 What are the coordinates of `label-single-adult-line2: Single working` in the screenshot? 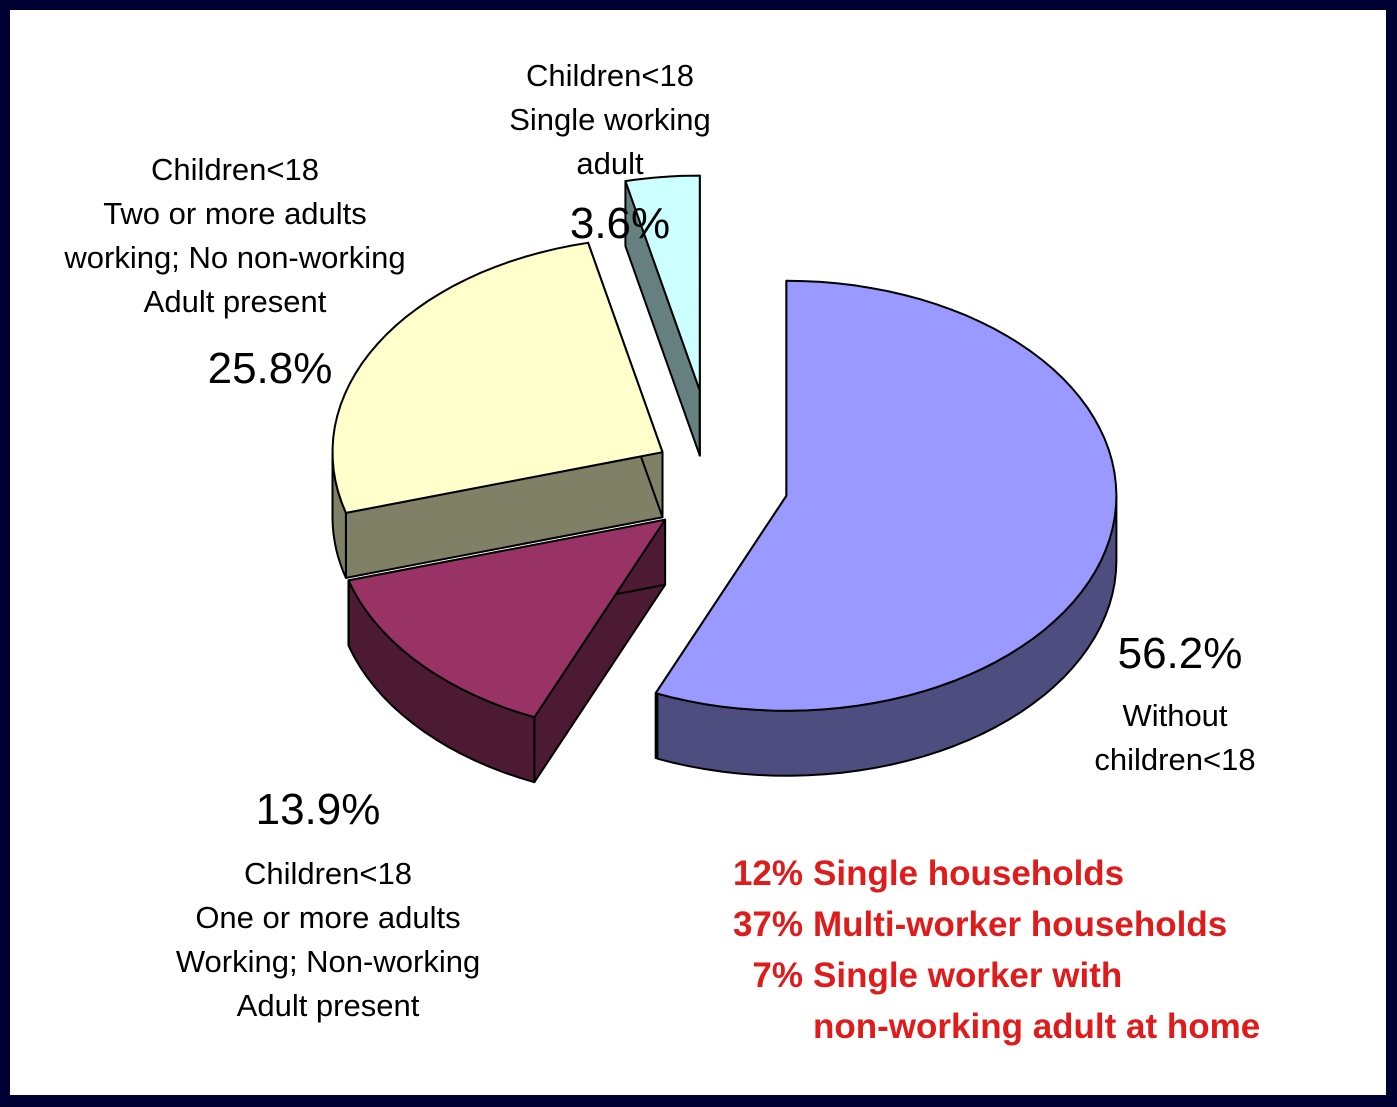 It's located at (610, 119).